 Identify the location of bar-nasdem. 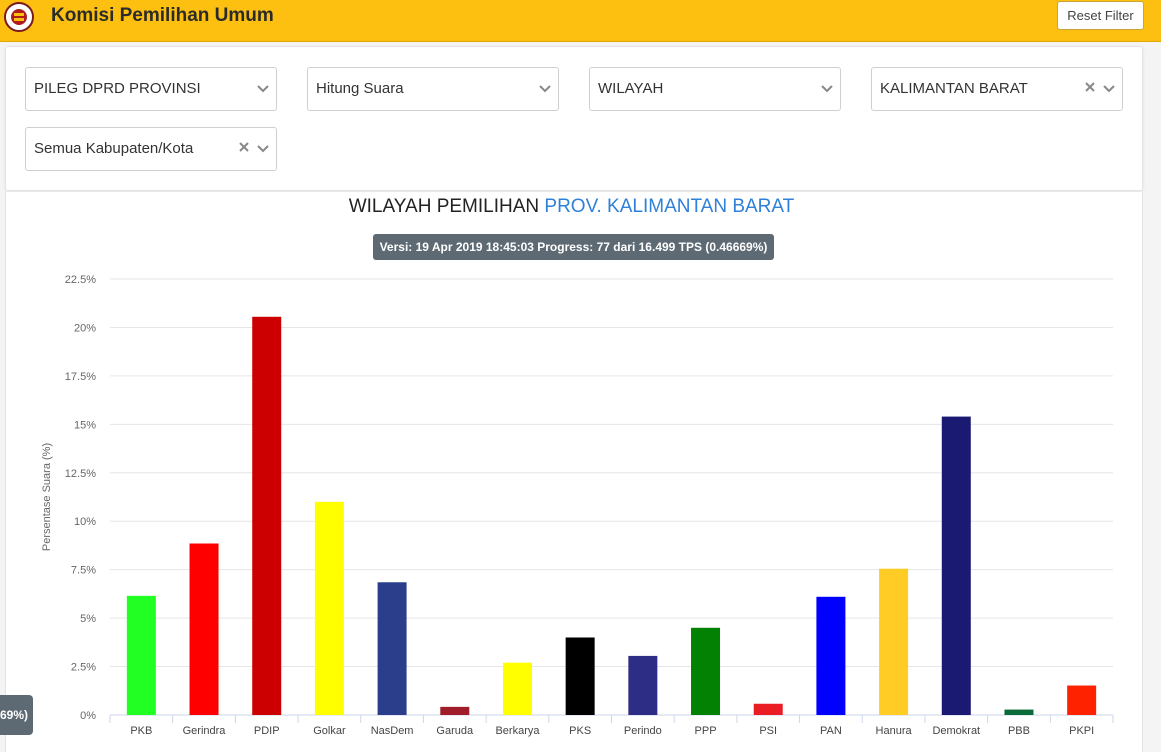
(392, 648).